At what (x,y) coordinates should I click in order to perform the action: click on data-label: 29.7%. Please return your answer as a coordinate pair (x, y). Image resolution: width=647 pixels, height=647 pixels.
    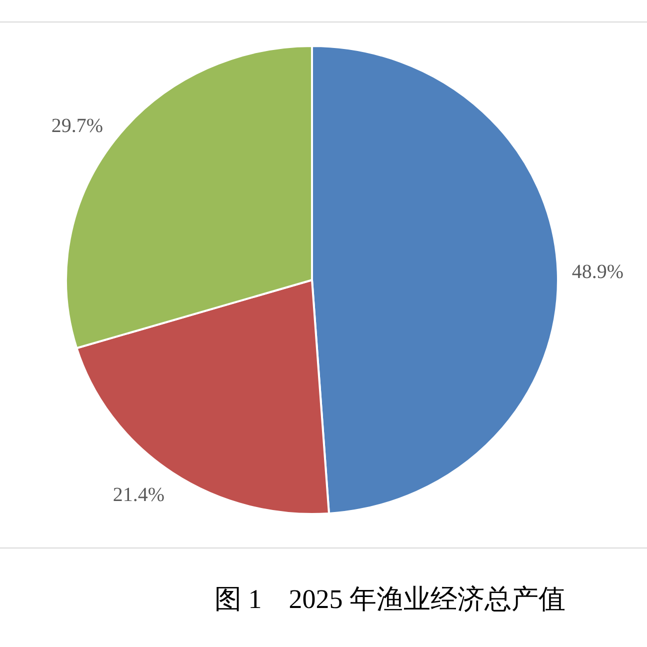
    Looking at the image, I should click on (77, 126).